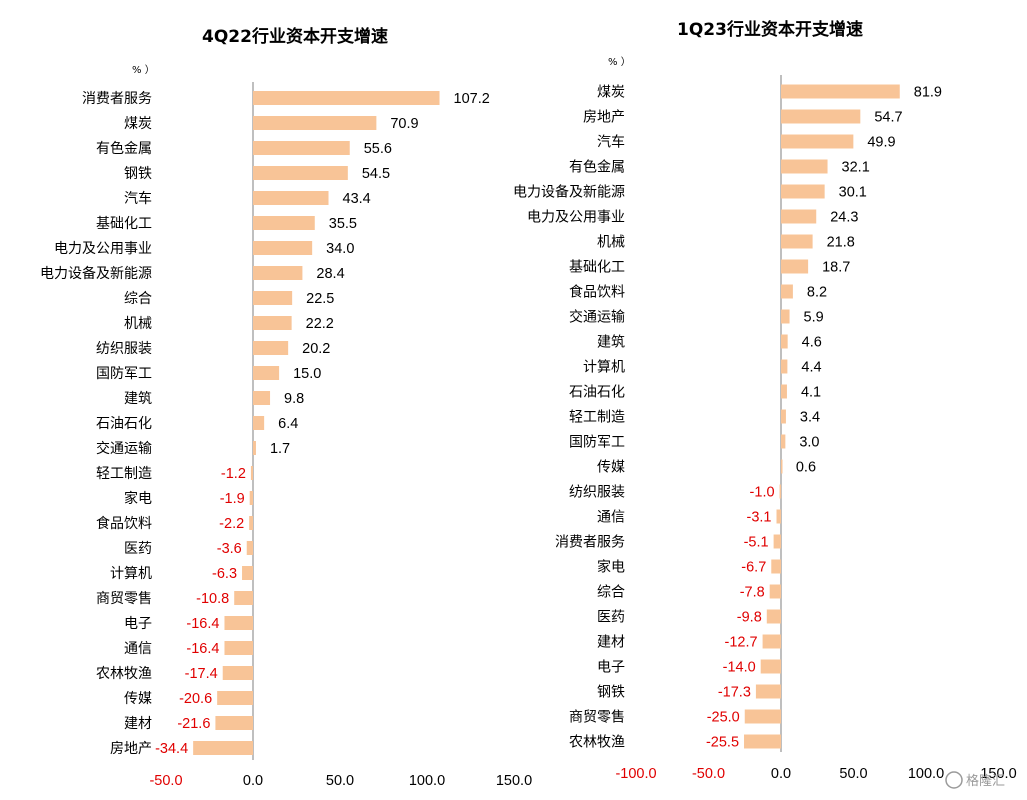  Describe the element at coordinates (280, 449) in the screenshot. I see `data-label: 1.7` at that location.